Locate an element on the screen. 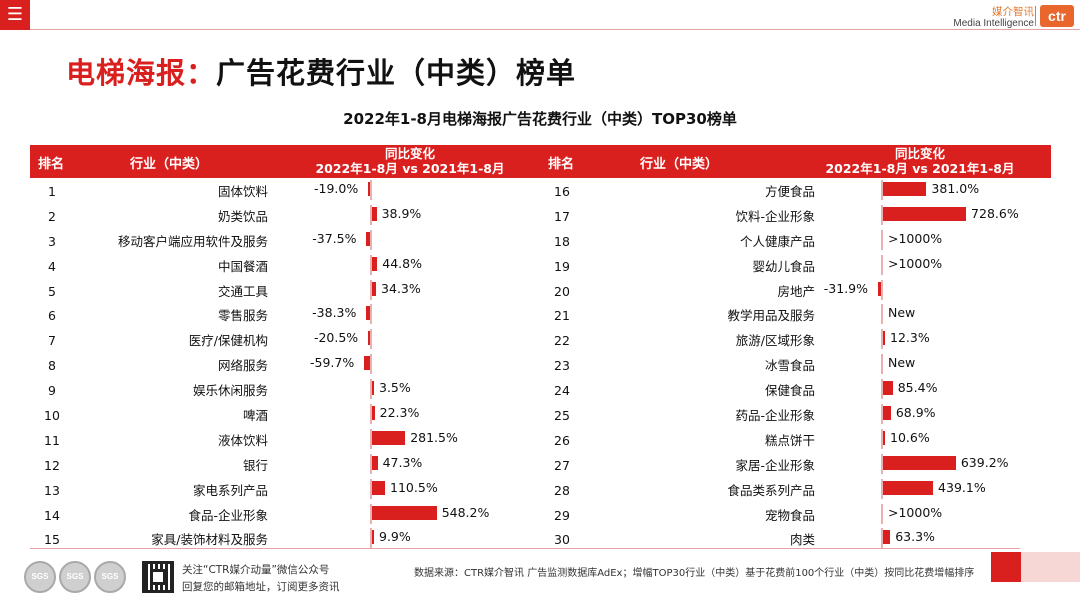  change-value-label: -19.0% is located at coordinates (336, 188).